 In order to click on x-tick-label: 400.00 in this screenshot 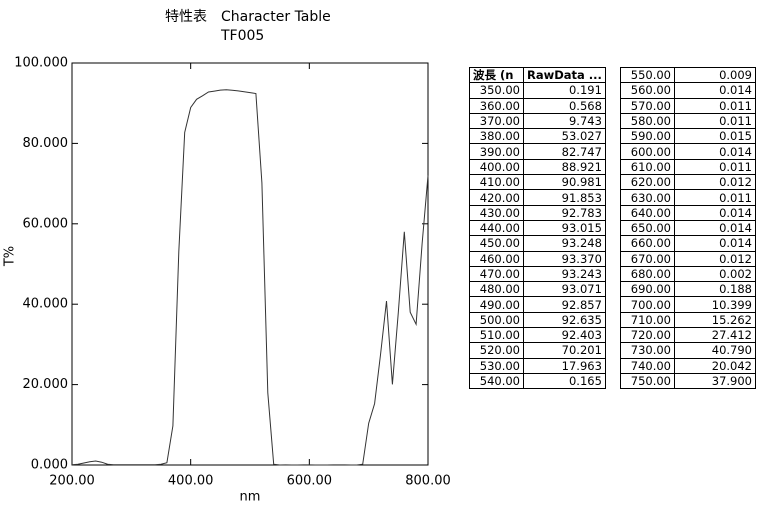, I will do `click(191, 481)`.